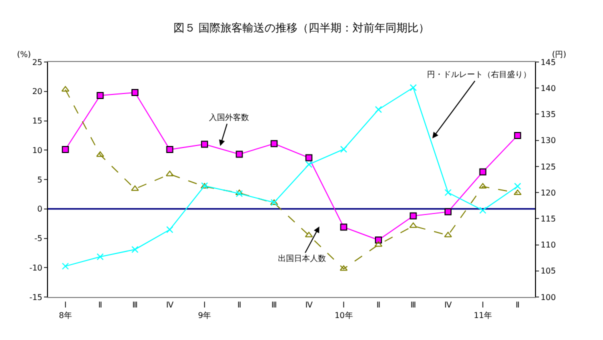 The height and width of the screenshot is (340, 603). What do you see at coordinates (301, 28) in the screenshot?
I see `chart-title: 図５ 国際旅客輸送の推移（四半期：対前年同期比）` at bounding box center [301, 28].